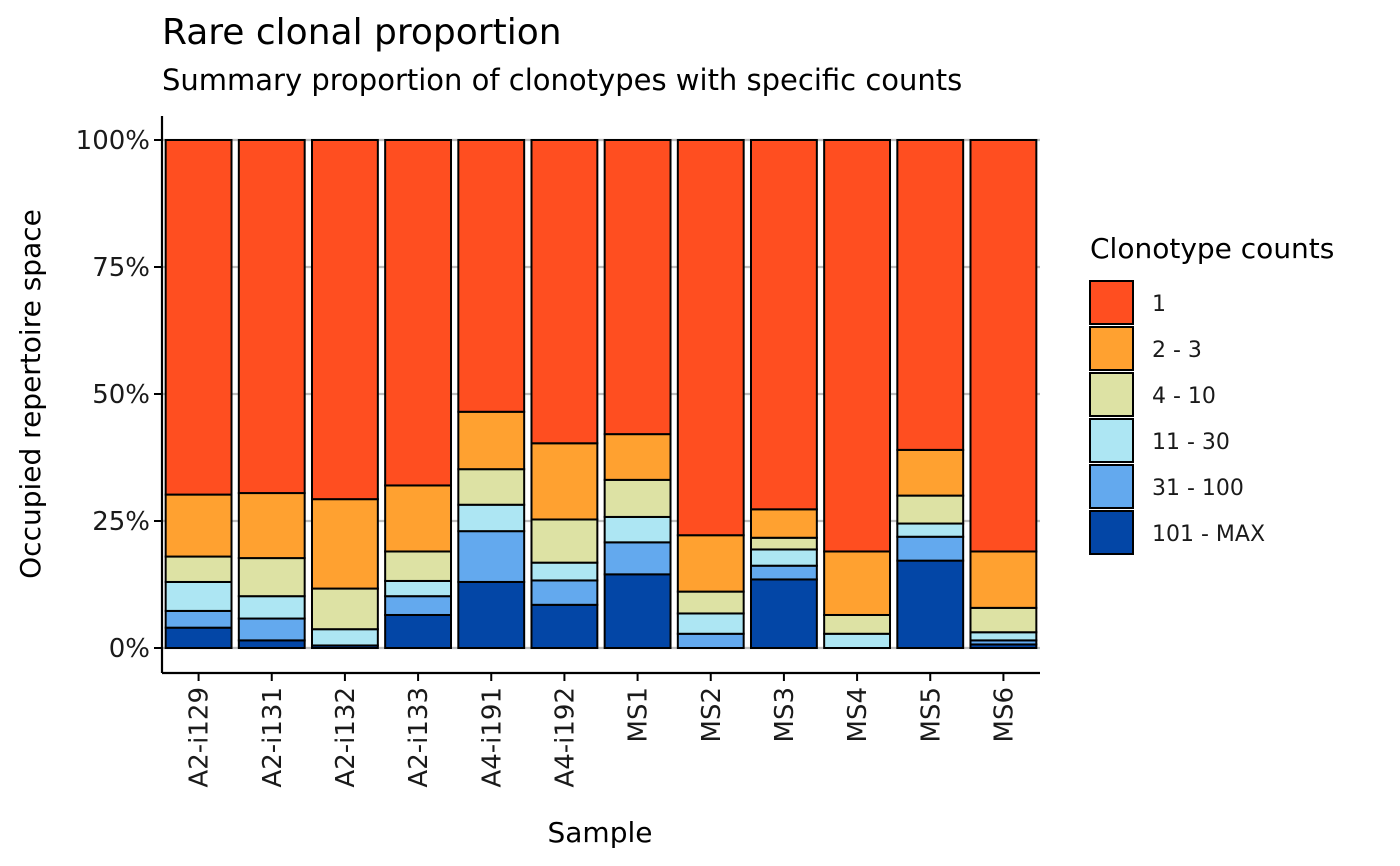  I want to click on x-tick-label: A2-i133, so click(419, 737).